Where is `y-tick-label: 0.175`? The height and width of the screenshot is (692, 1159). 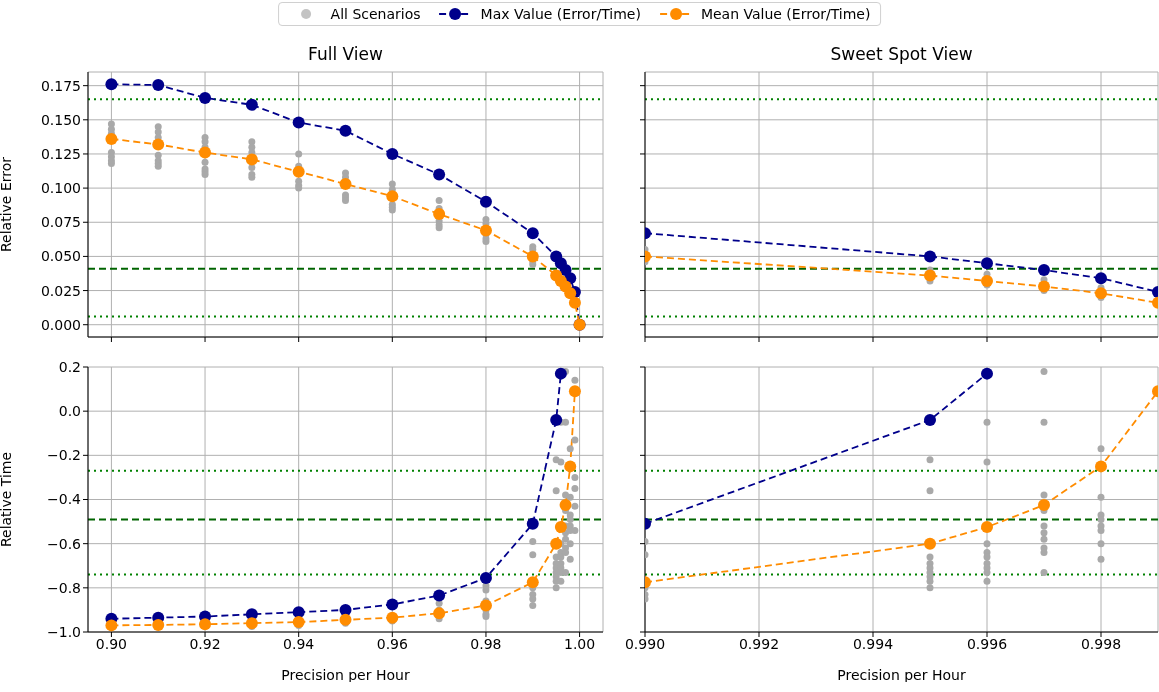 y-tick-label: 0.175 is located at coordinates (60, 85).